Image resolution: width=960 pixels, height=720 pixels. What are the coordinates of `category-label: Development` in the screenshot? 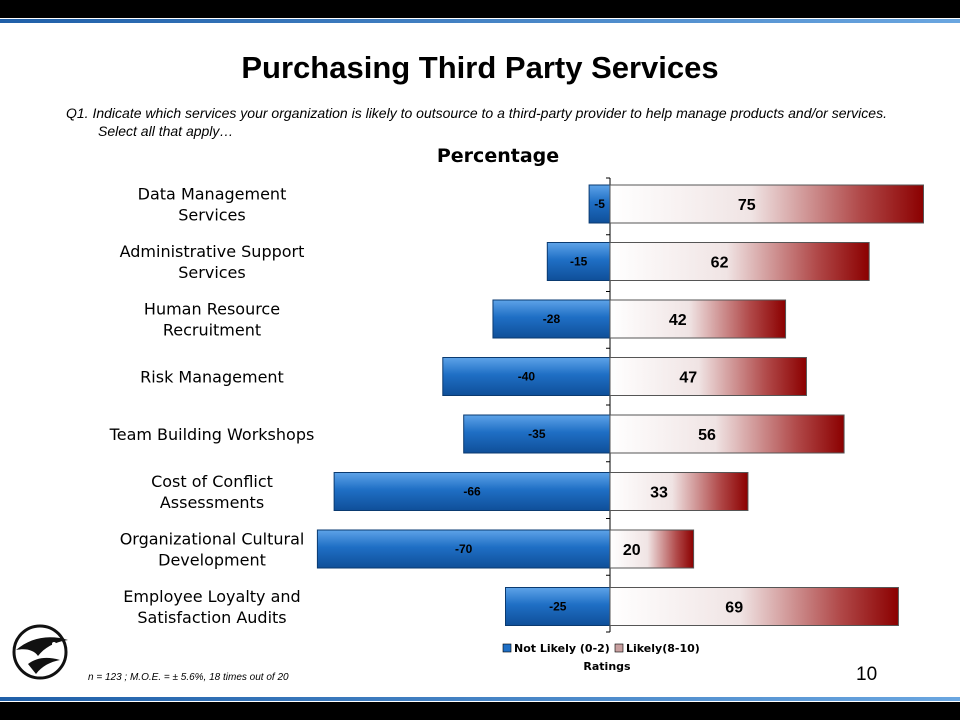 It's located at (212, 560).